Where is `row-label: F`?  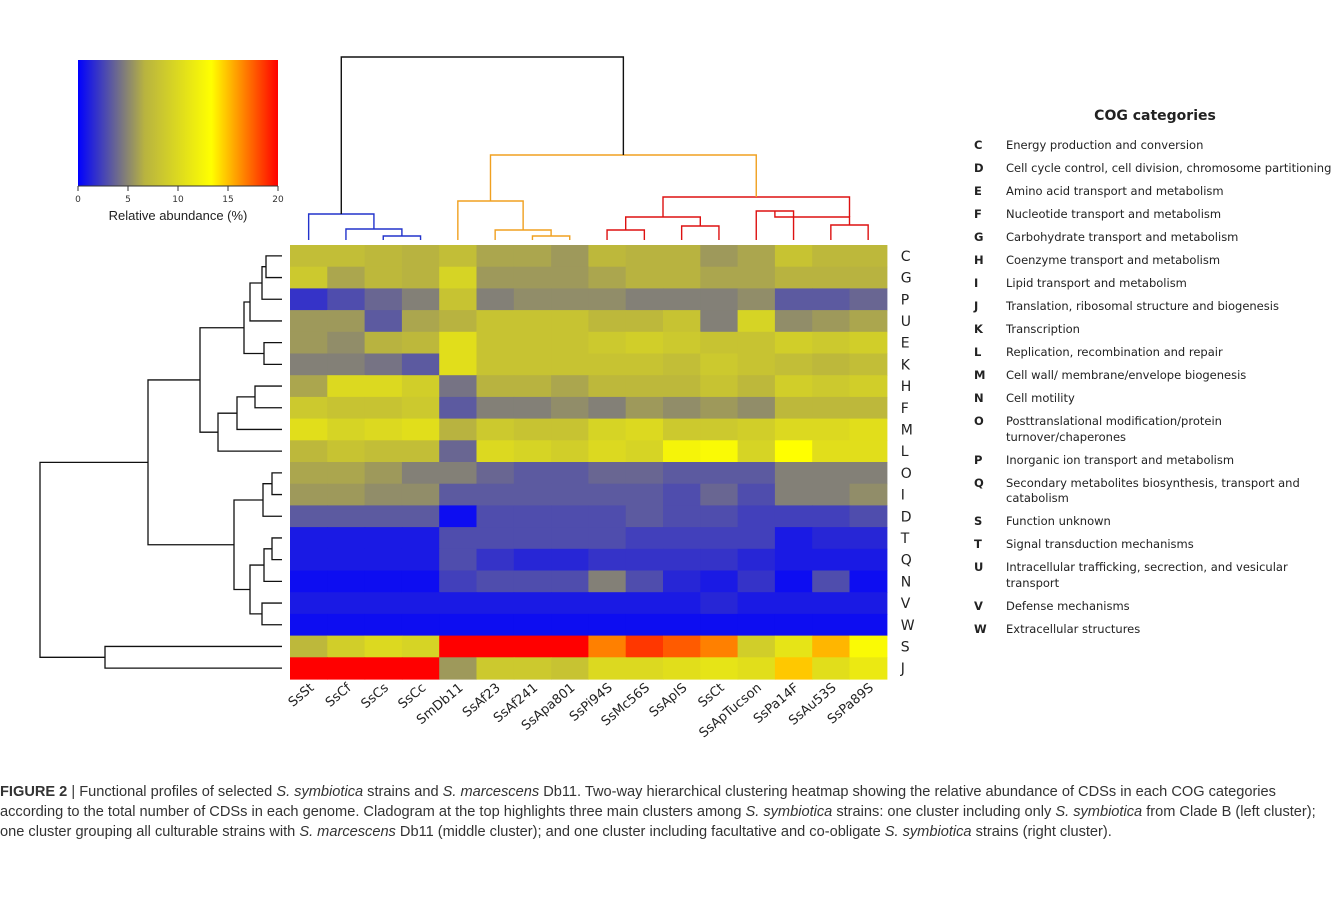
row-label: F is located at coordinates (905, 409).